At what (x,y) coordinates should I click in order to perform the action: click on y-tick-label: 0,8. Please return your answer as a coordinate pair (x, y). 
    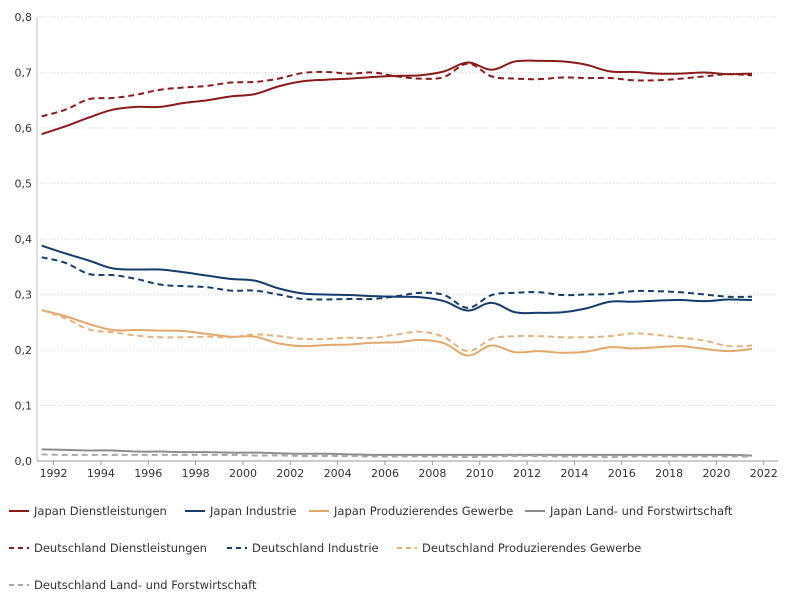
    Looking at the image, I should click on (24, 17).